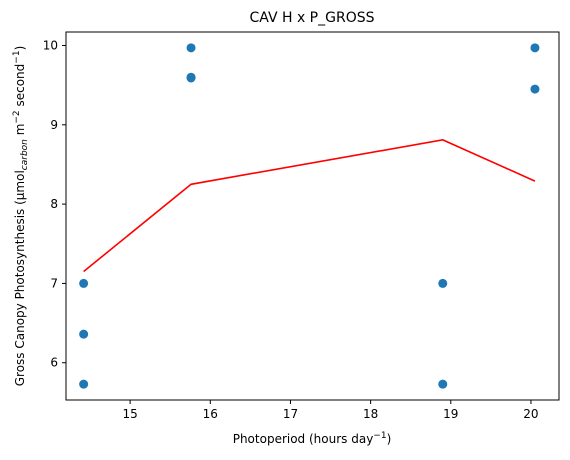  I want to click on x-tick-label: 16, so click(210, 414).